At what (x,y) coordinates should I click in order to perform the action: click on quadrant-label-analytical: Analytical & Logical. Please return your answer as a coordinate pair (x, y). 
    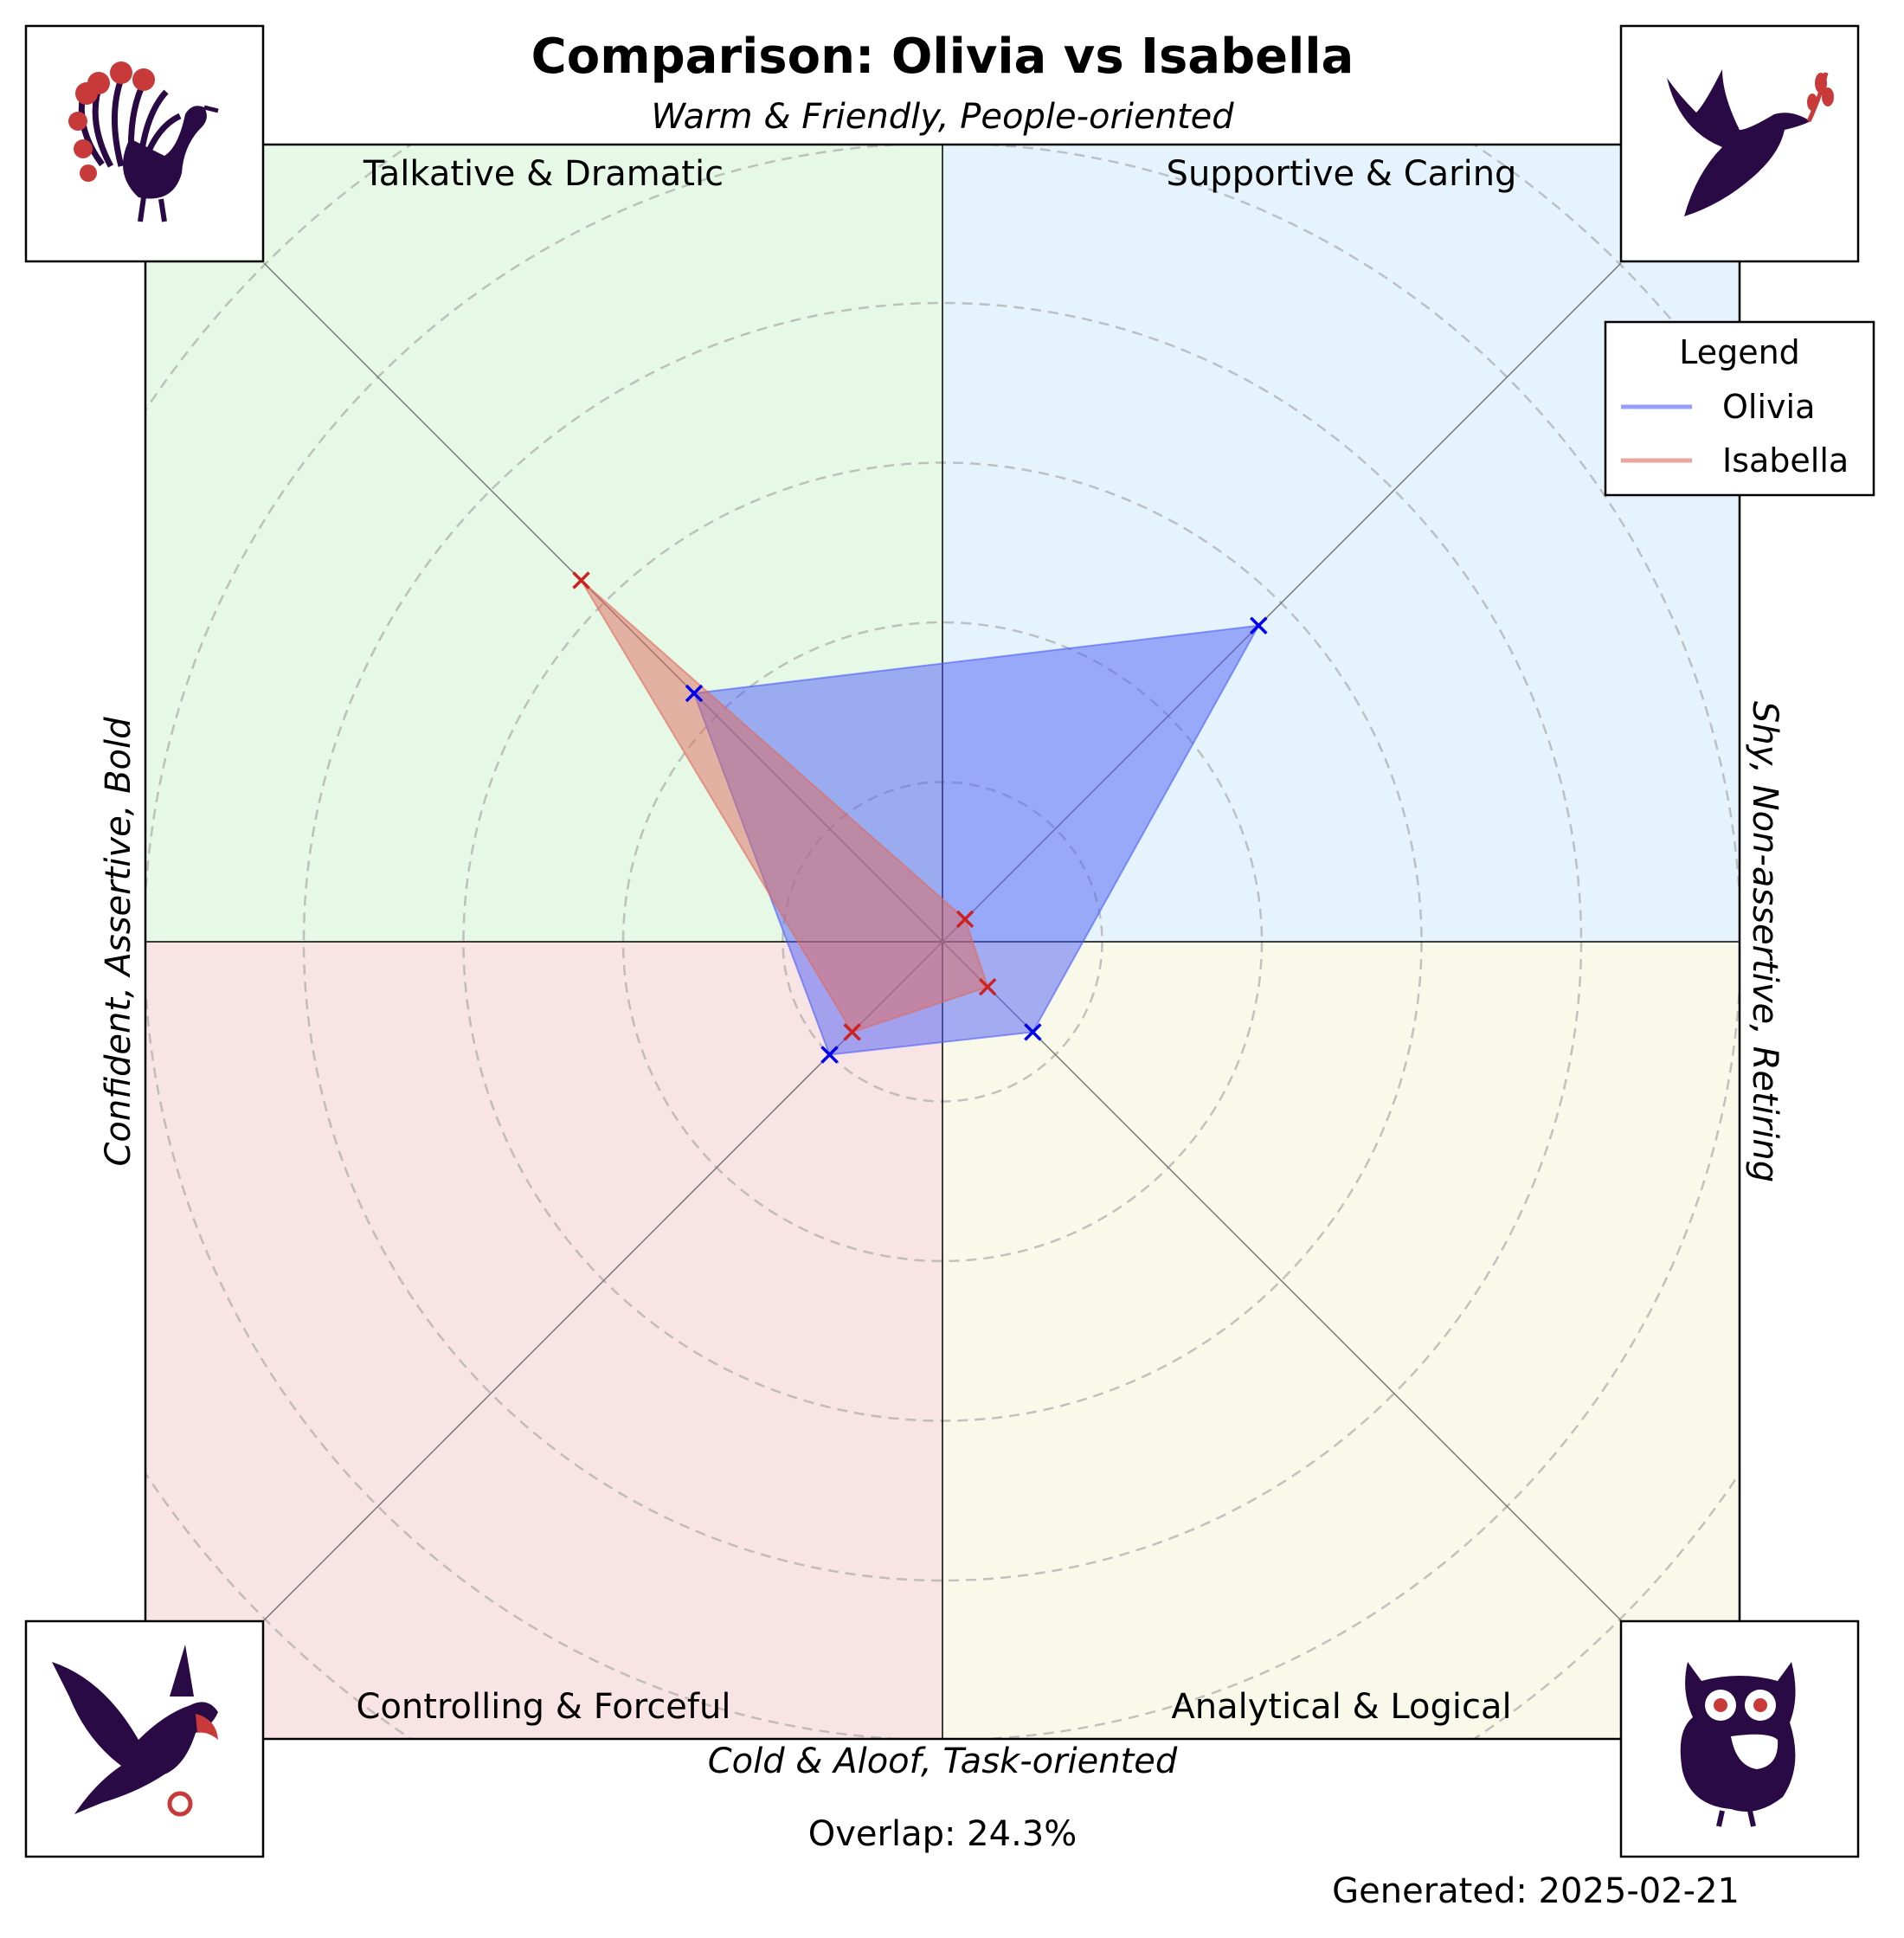
    Looking at the image, I should click on (1341, 1707).